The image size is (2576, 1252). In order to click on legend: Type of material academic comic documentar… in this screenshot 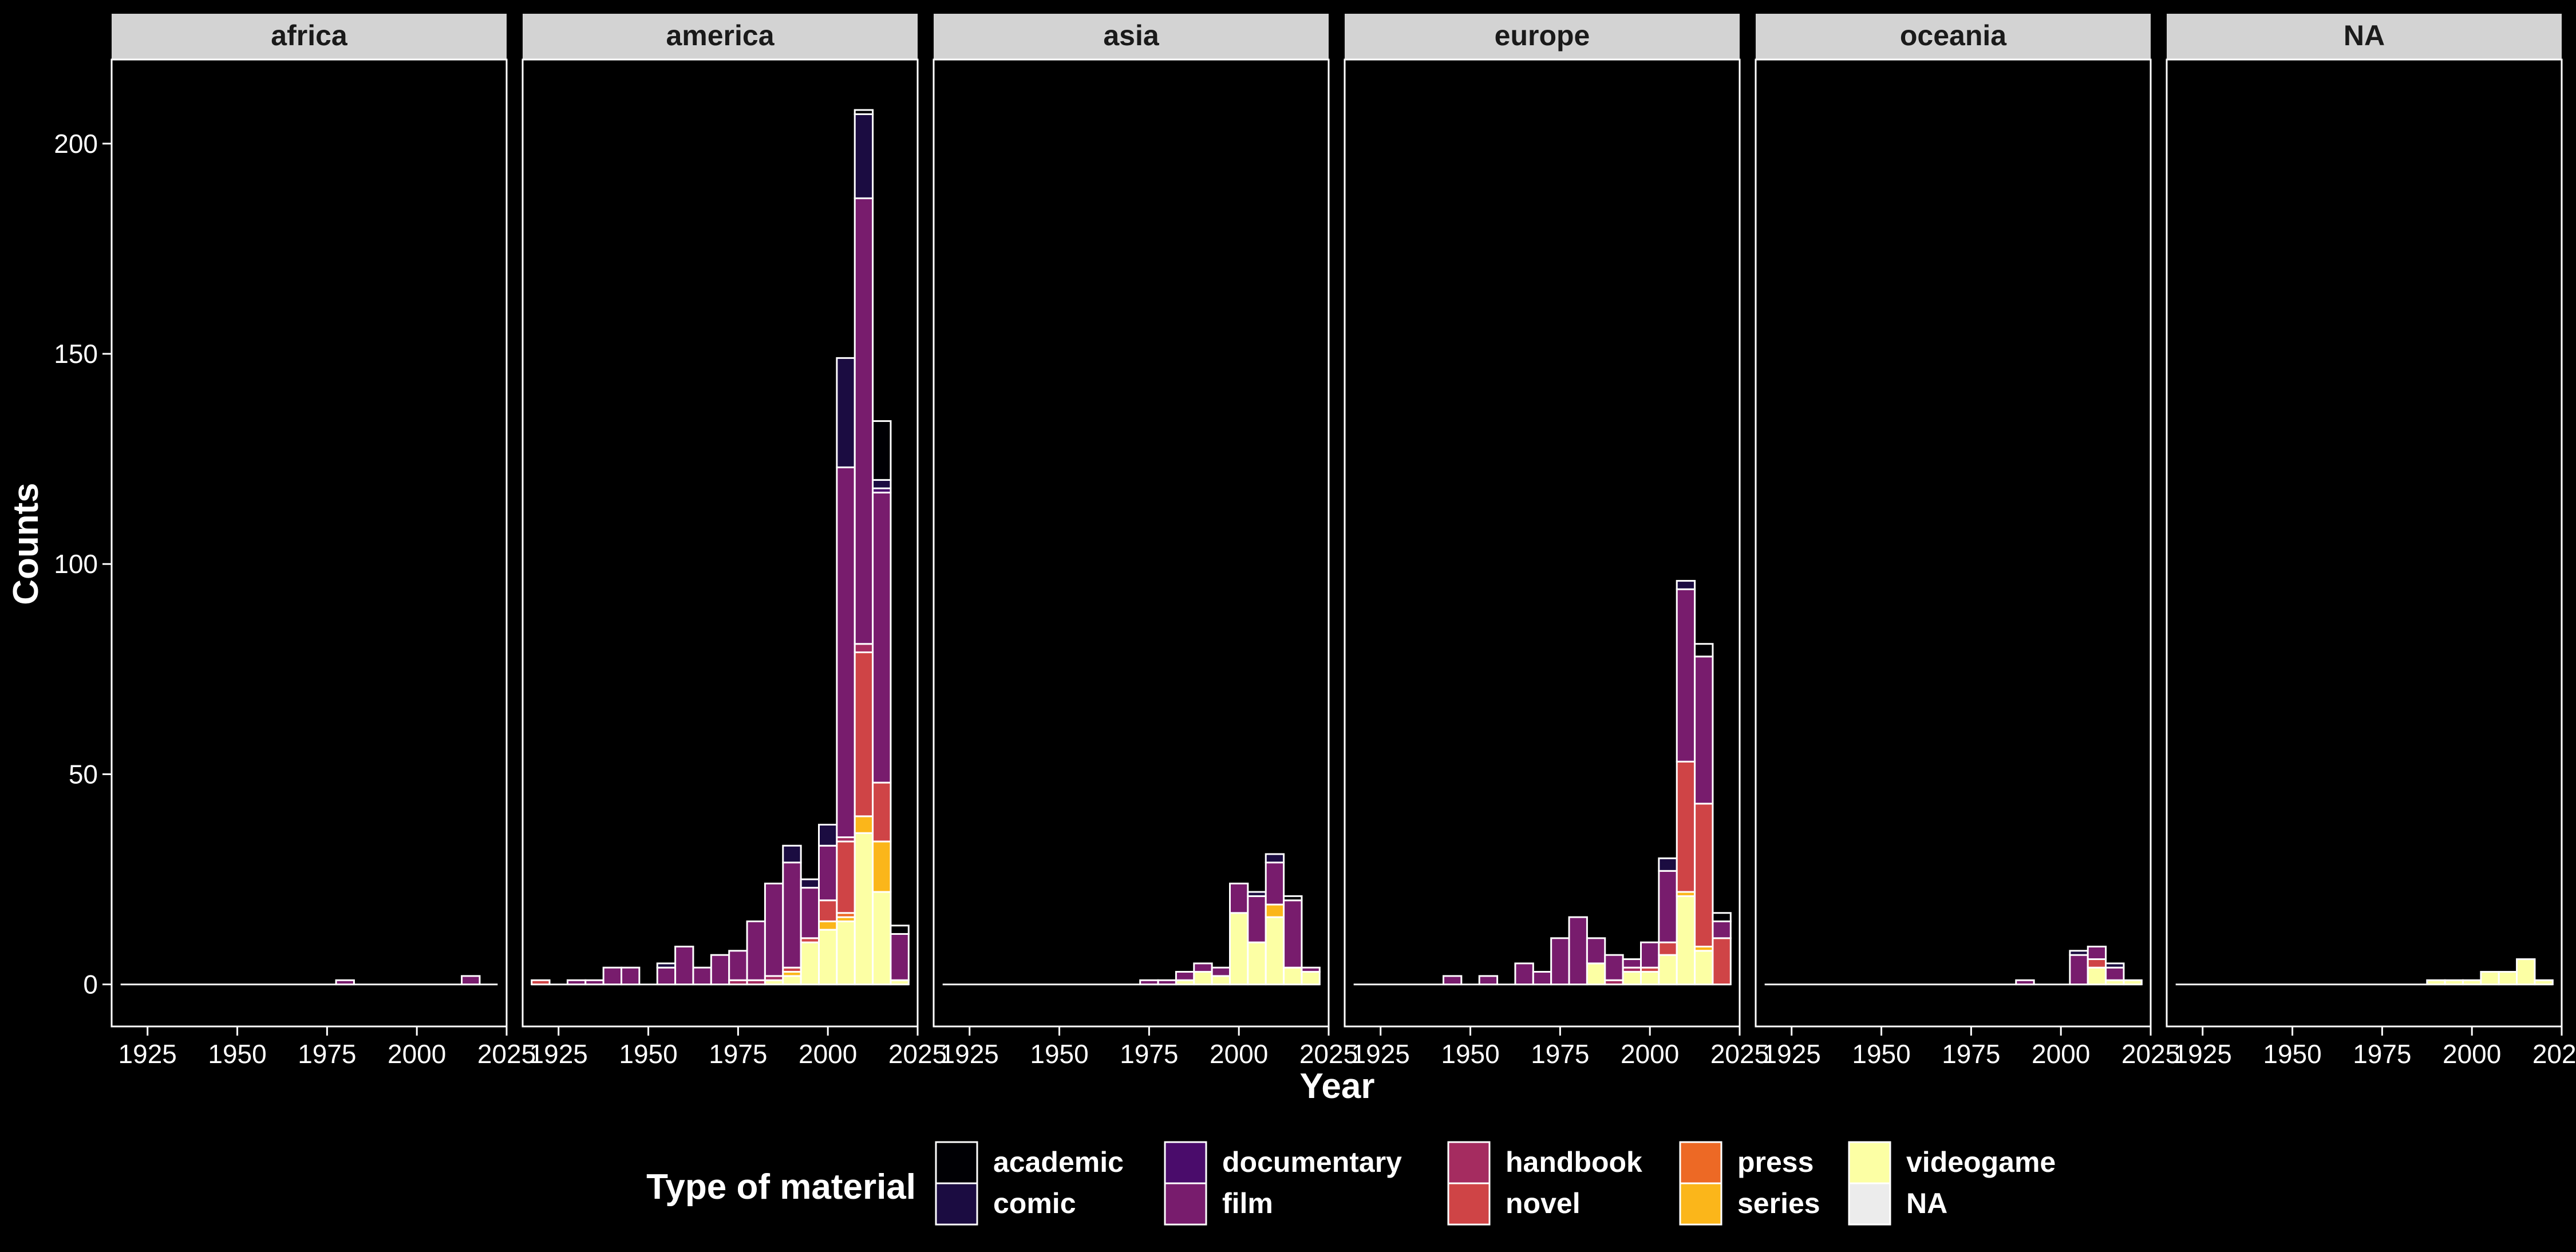, I will do `click(1351, 1183)`.